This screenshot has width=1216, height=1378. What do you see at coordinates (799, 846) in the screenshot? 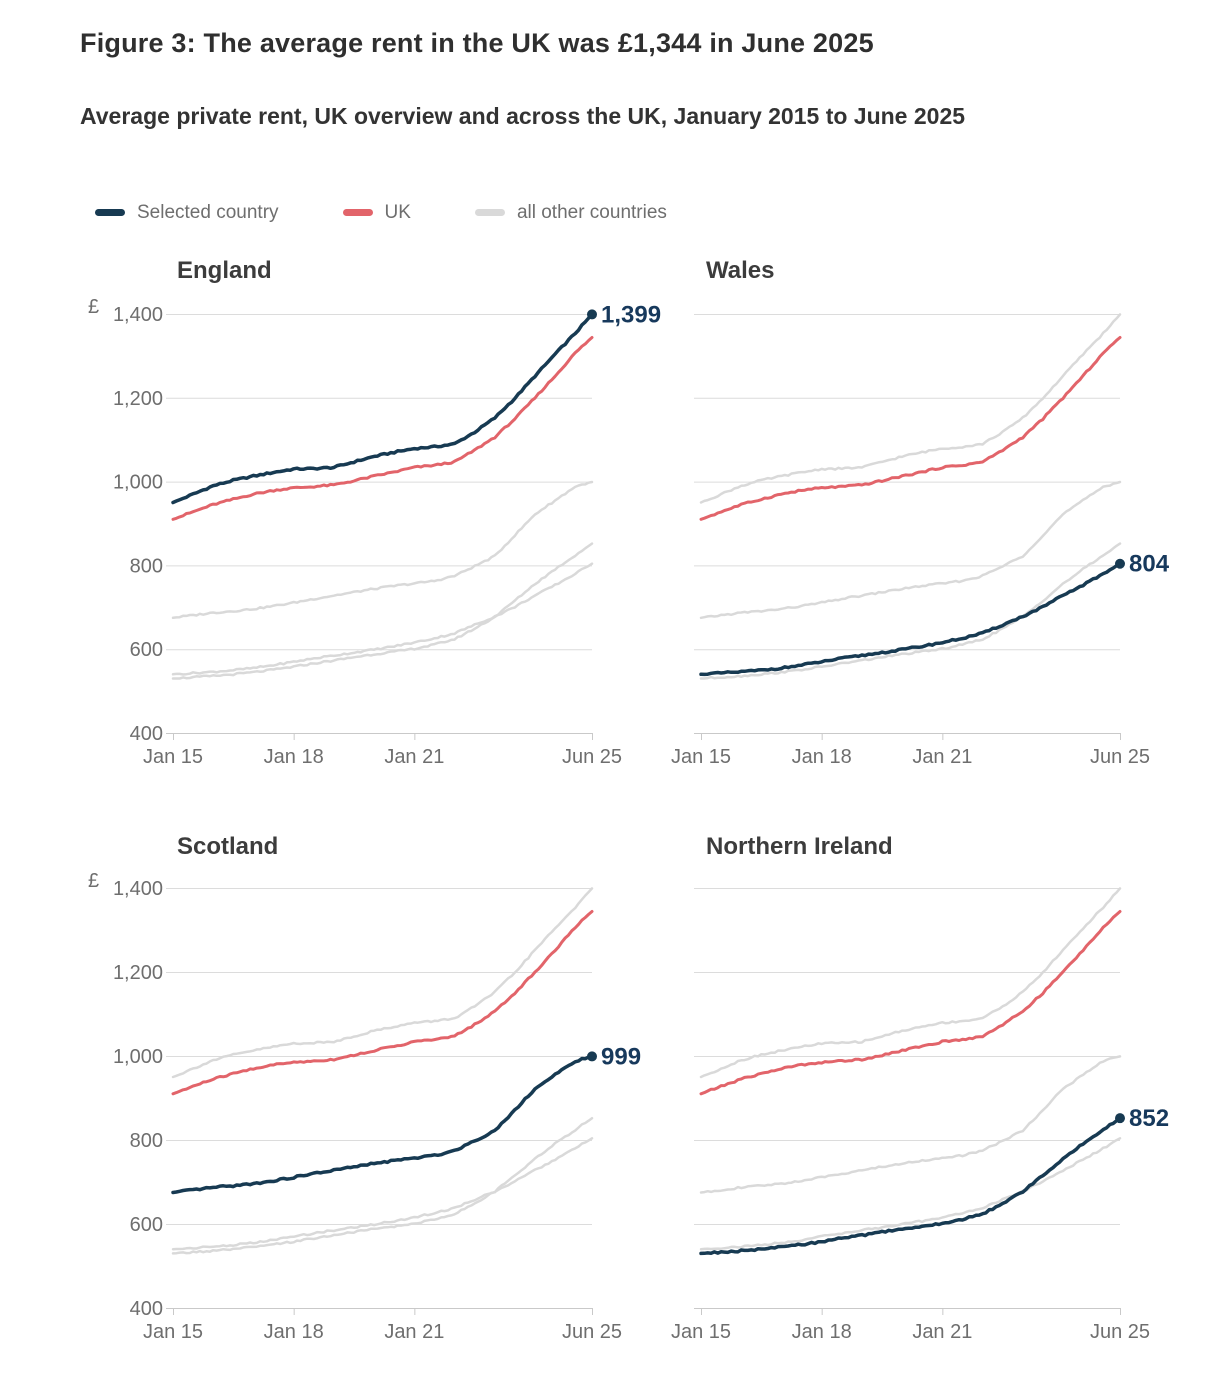
I see `panel-title-northern-ireland: Northern Ireland` at bounding box center [799, 846].